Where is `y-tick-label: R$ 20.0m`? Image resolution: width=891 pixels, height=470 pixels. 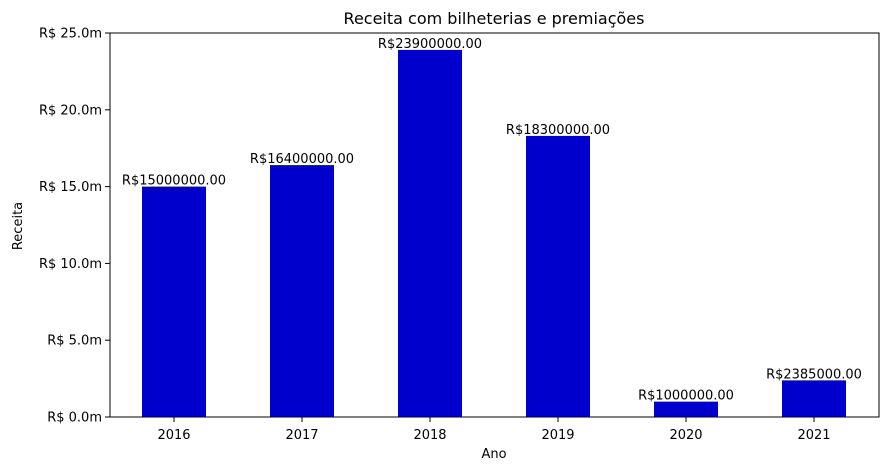 y-tick-label: R$ 20.0m is located at coordinates (70, 110).